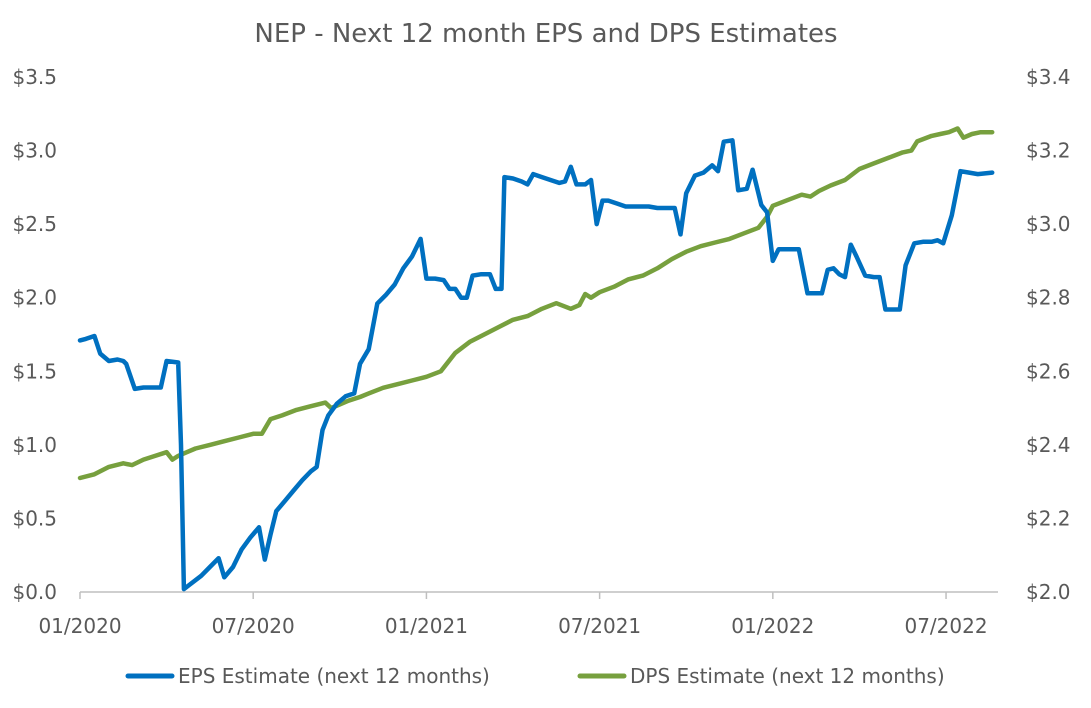 The image size is (1091, 708). Describe the element at coordinates (1048, 151) in the screenshot. I see `y-right-tick-label: $3.2` at that location.